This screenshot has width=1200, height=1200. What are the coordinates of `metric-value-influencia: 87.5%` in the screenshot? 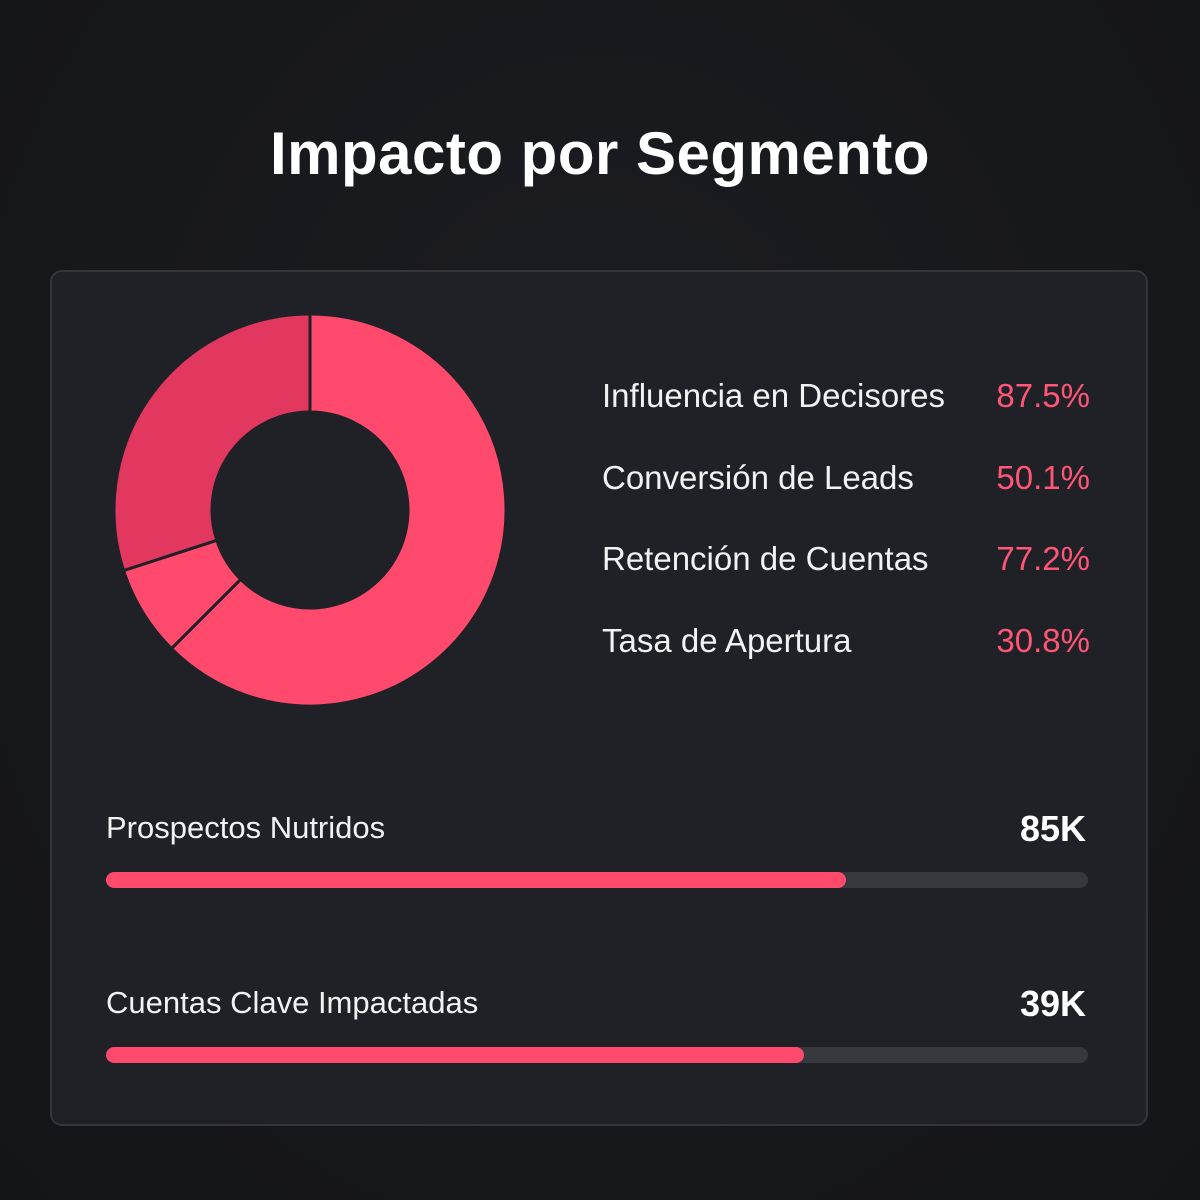 It's located at (1043, 395).